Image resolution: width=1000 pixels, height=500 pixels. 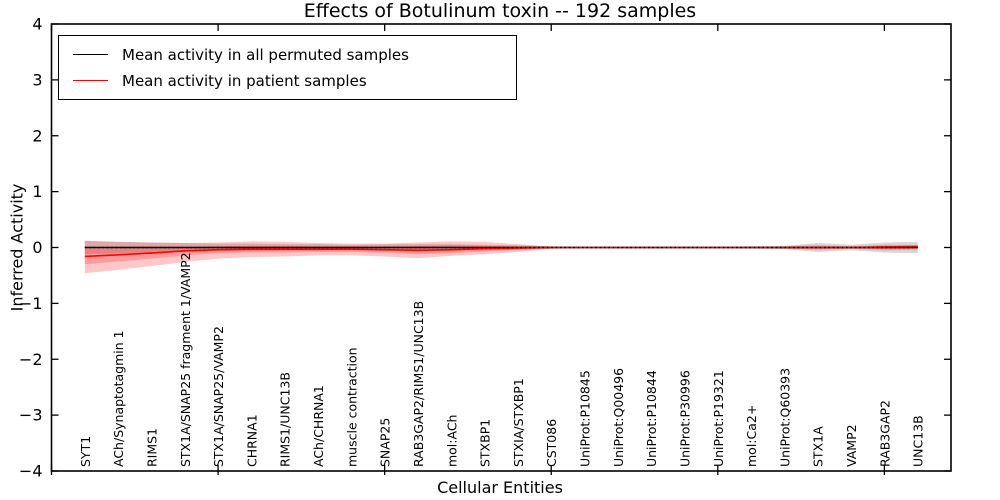 I want to click on y-tick-label: −2, so click(x=31, y=359).